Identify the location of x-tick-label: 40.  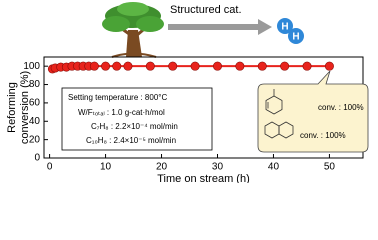
(274, 167).